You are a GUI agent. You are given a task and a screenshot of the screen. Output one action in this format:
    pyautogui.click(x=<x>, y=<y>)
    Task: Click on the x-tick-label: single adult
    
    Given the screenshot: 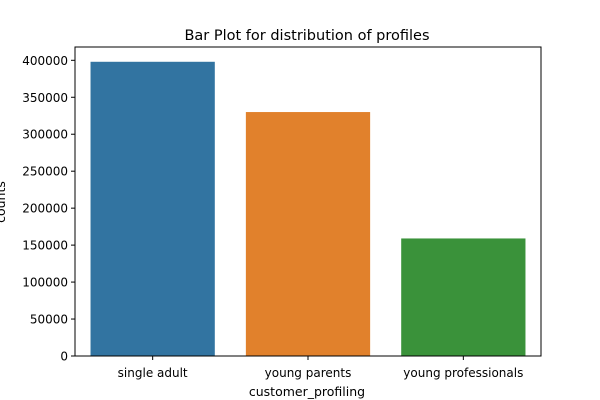 What is the action you would take?
    pyautogui.click(x=153, y=373)
    